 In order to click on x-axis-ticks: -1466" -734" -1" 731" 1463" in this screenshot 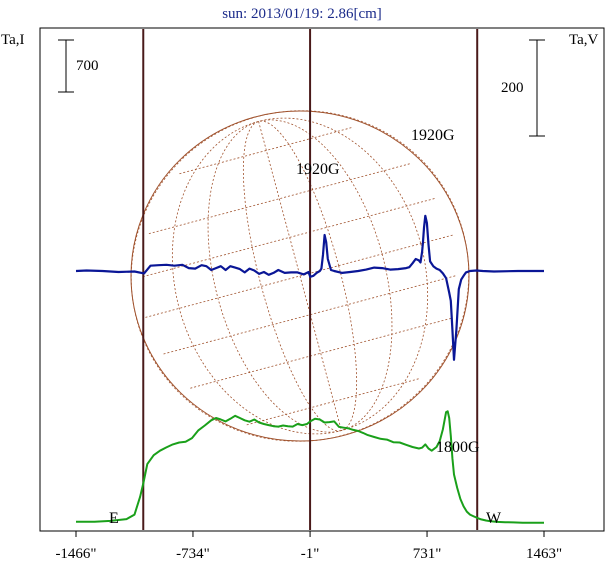, I will do `click(308, 546)`.